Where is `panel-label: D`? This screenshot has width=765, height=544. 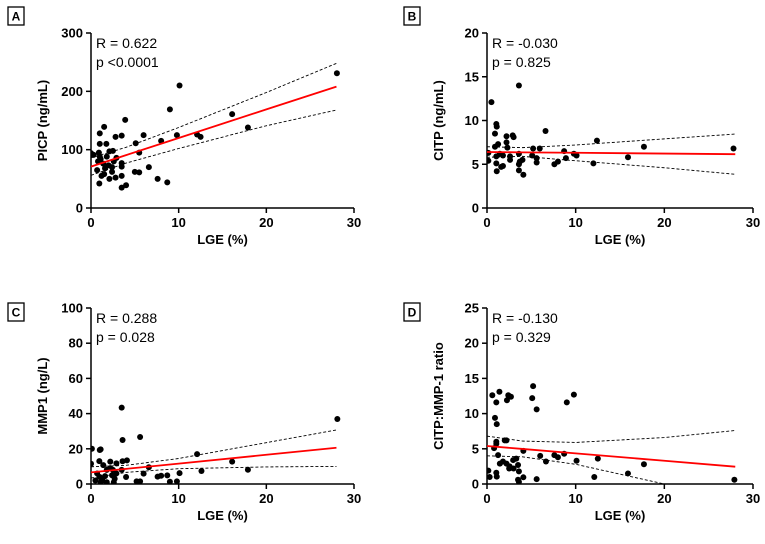
panel-label: D is located at coordinates (412, 313).